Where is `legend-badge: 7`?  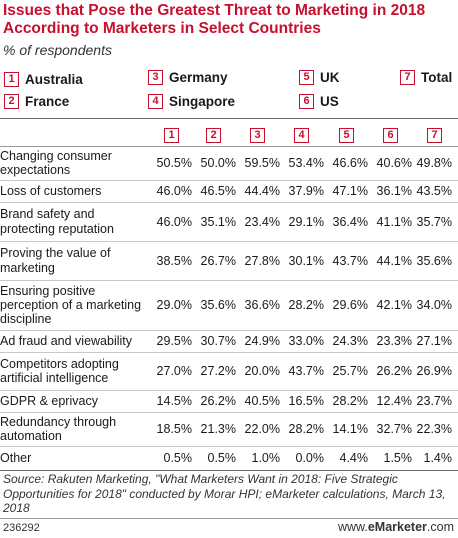
legend-badge: 7 is located at coordinates (407, 77).